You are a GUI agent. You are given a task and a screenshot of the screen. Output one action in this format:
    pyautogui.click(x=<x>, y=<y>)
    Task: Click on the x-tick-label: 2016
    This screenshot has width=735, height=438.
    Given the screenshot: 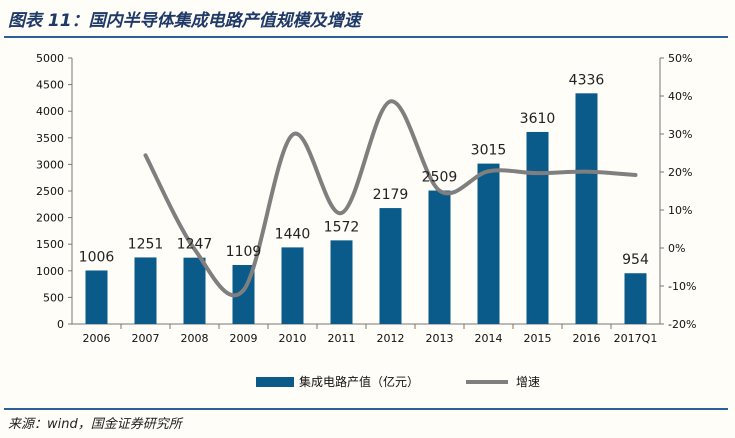 What is the action you would take?
    pyautogui.click(x=587, y=338)
    